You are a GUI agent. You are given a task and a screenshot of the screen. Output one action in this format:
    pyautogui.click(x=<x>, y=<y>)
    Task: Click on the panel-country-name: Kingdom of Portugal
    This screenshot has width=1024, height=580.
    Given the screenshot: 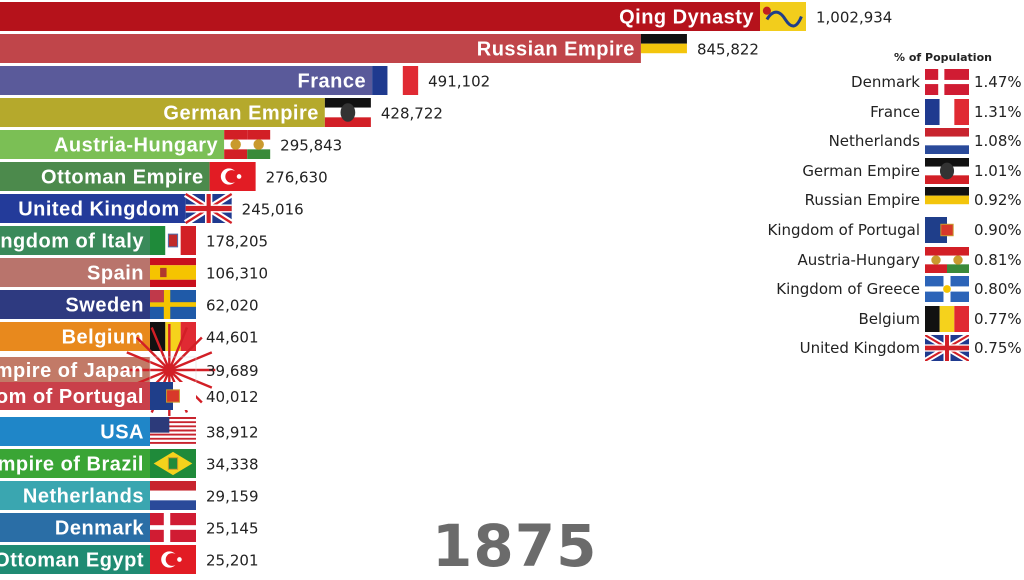 What is the action you would take?
    pyautogui.click(x=843, y=230)
    